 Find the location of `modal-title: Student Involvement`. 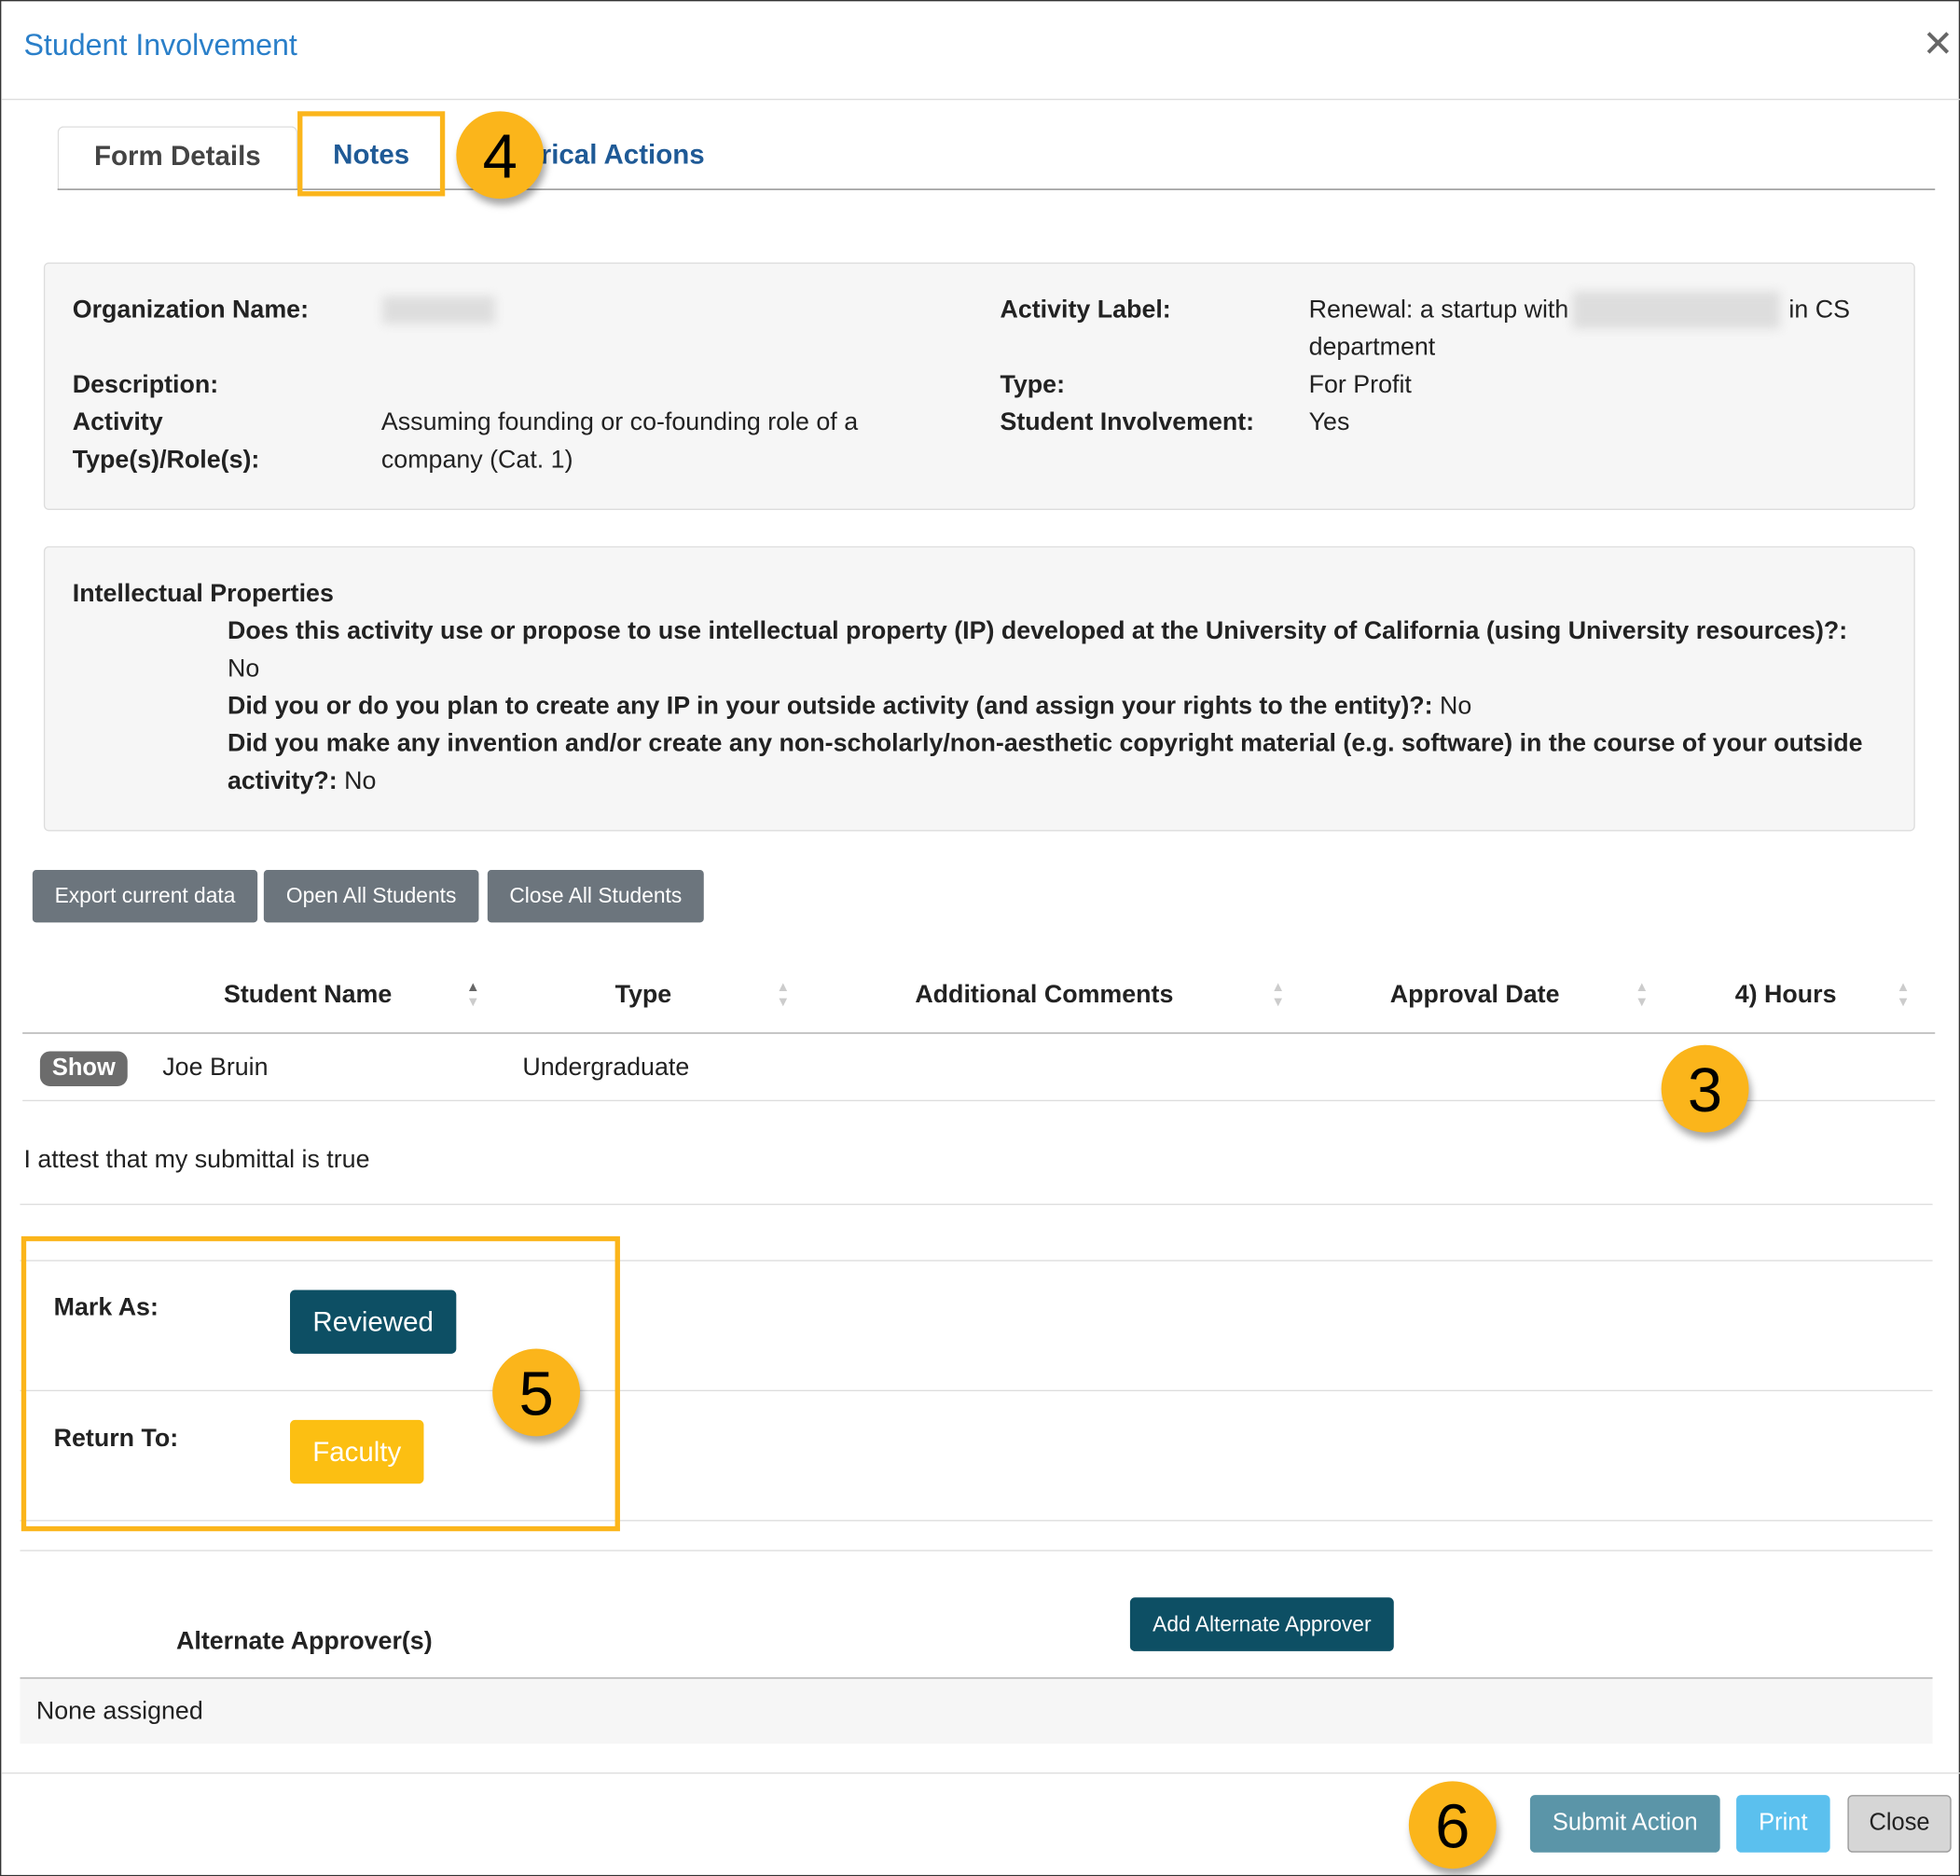

modal-title: Student Involvement is located at coordinates (160, 46).